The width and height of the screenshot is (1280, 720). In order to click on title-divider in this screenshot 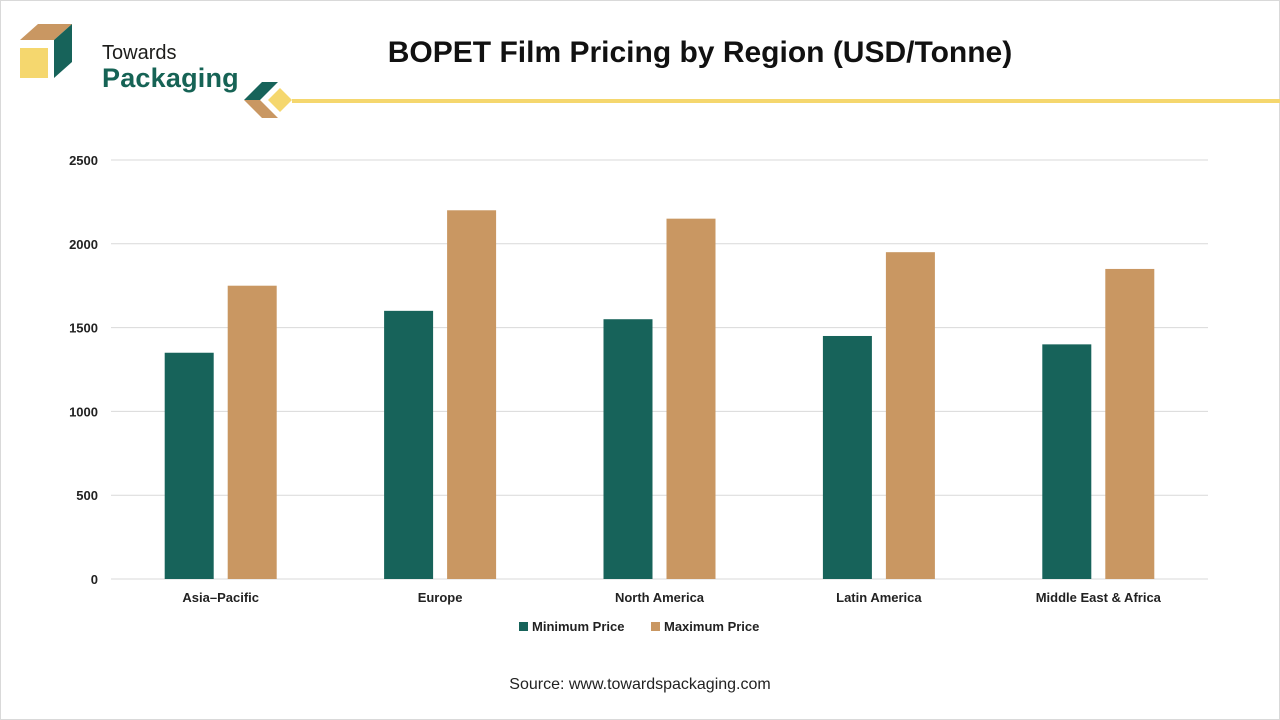, I will do `click(762, 100)`.